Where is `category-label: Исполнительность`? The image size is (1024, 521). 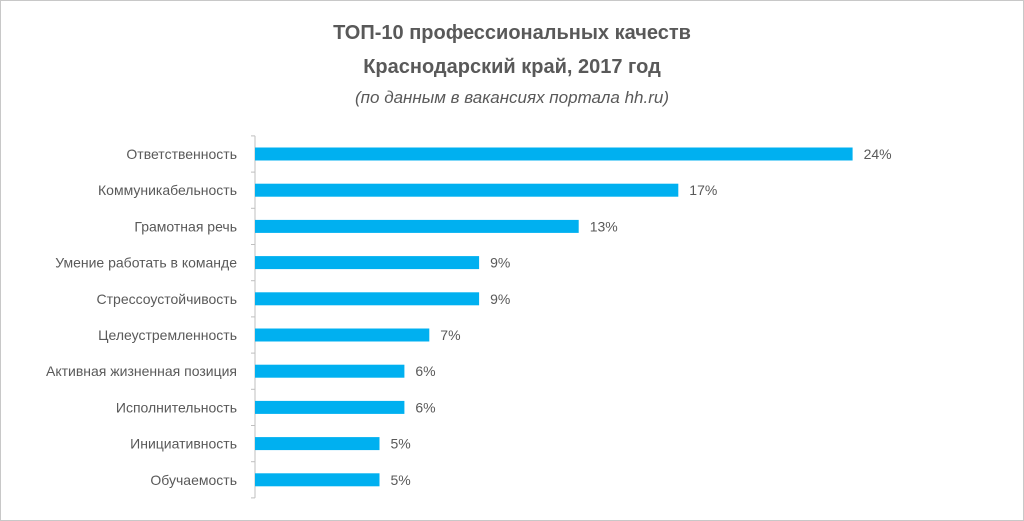
category-label: Исполнительность is located at coordinates (176, 407).